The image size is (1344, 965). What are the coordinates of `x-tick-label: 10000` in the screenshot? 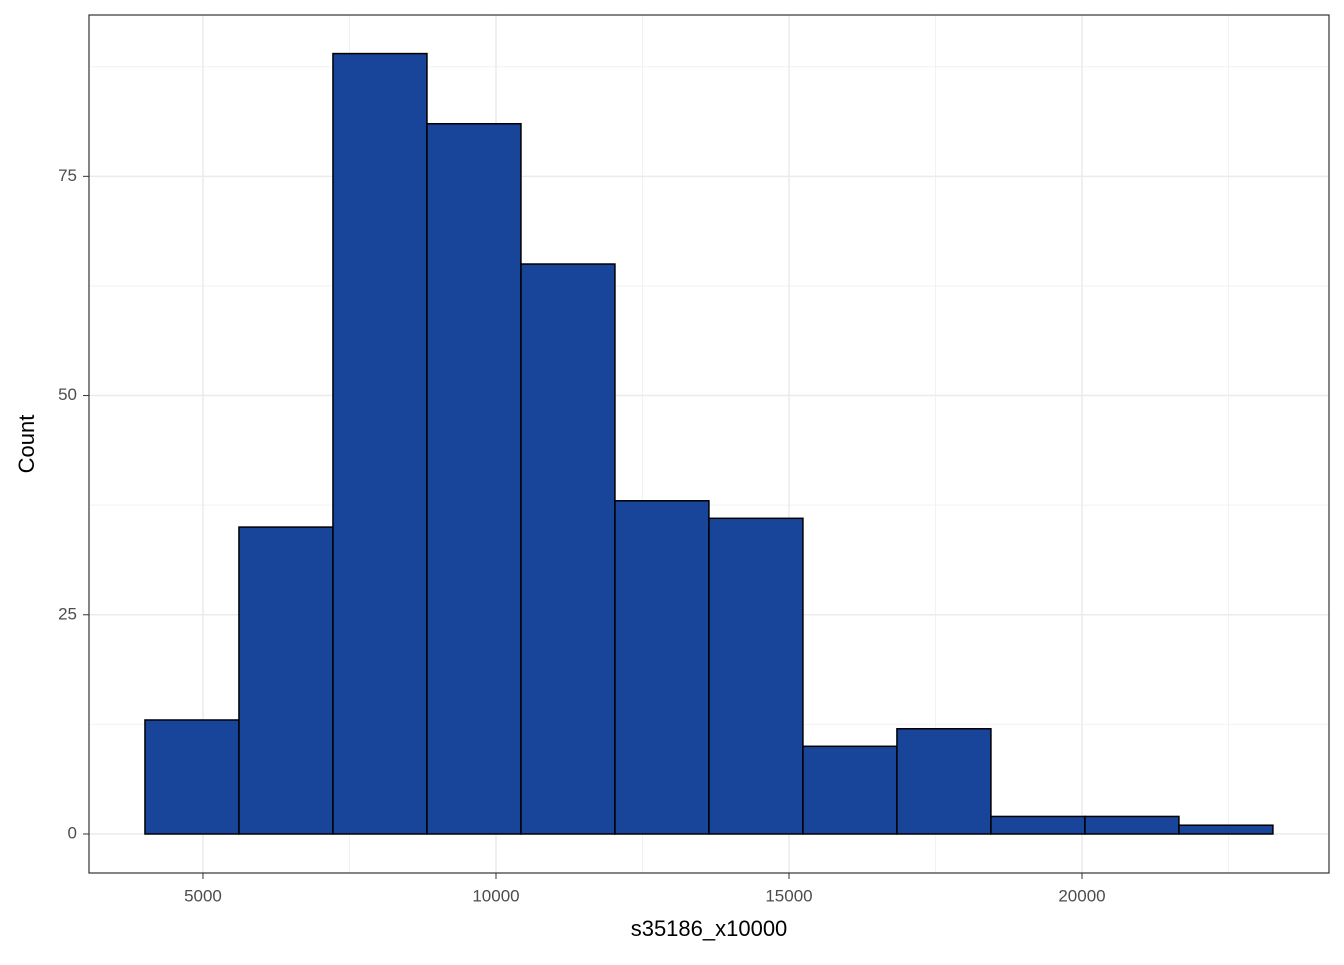 It's located at (495, 895).